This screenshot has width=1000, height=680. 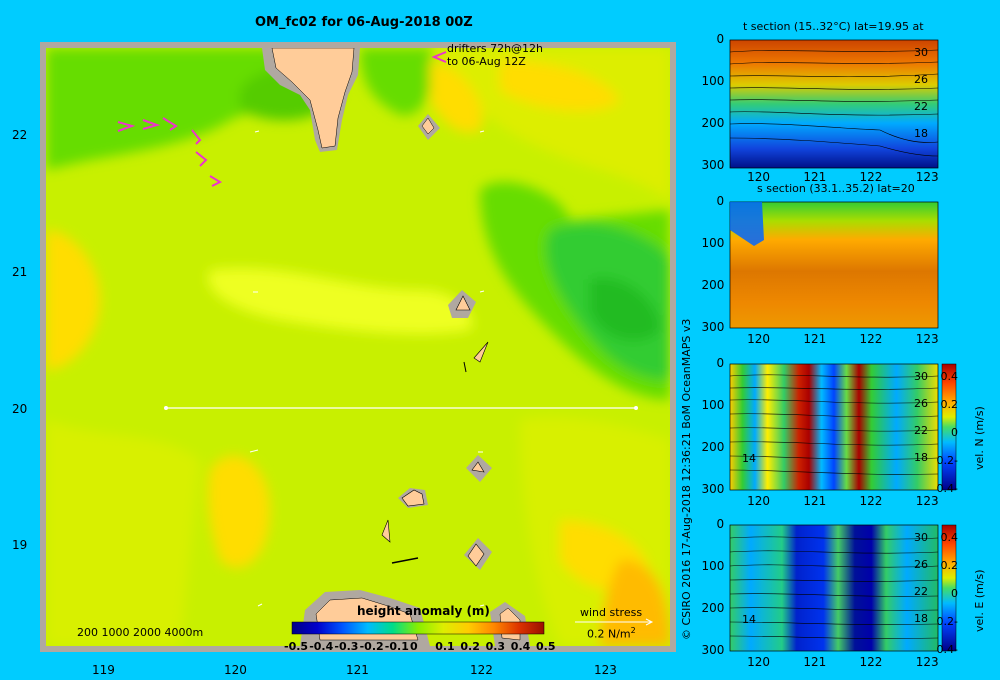 I want to click on colorbar-tick: -0.3, so click(x=346, y=646).